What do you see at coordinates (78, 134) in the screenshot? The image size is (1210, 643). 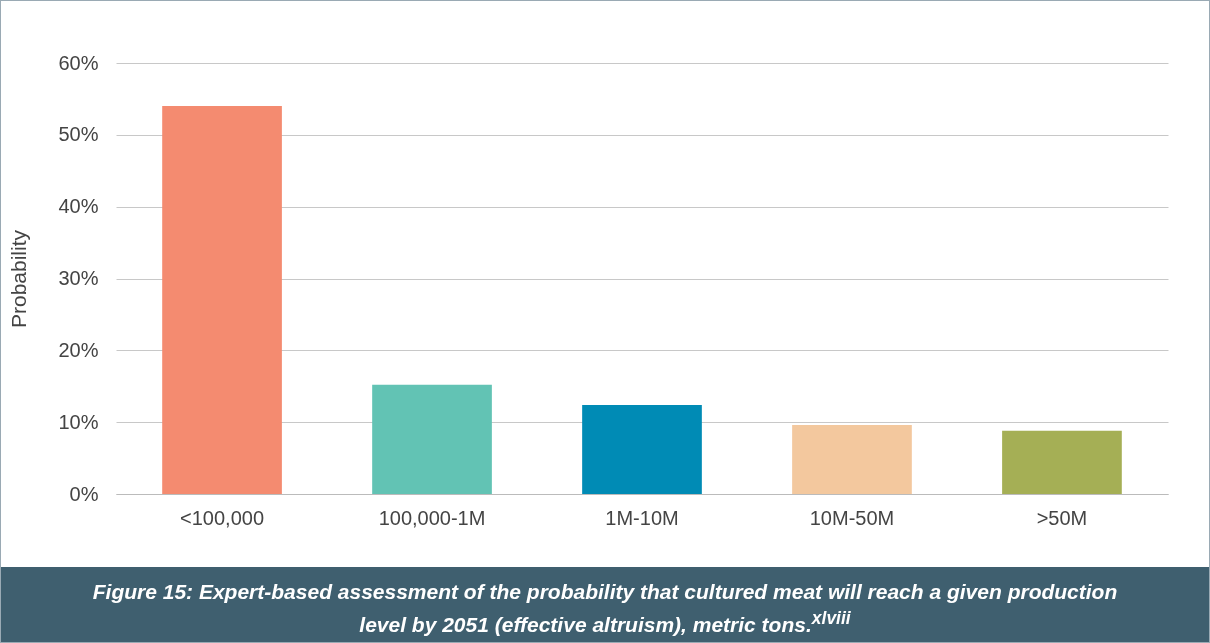 I see `y-tick-label: 50%` at bounding box center [78, 134].